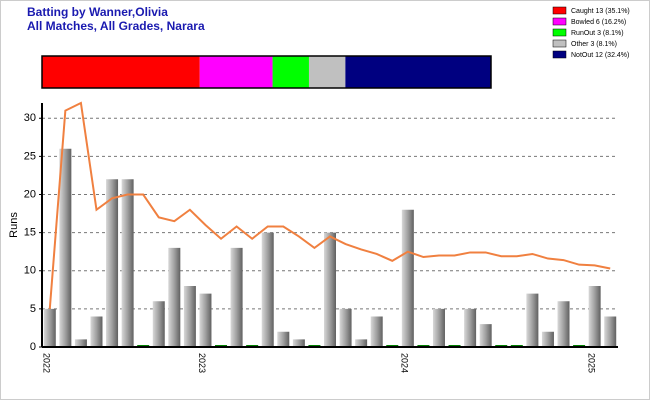 The width and height of the screenshot is (650, 400). Describe the element at coordinates (30, 156) in the screenshot. I see `y-tick-label: 25` at that location.